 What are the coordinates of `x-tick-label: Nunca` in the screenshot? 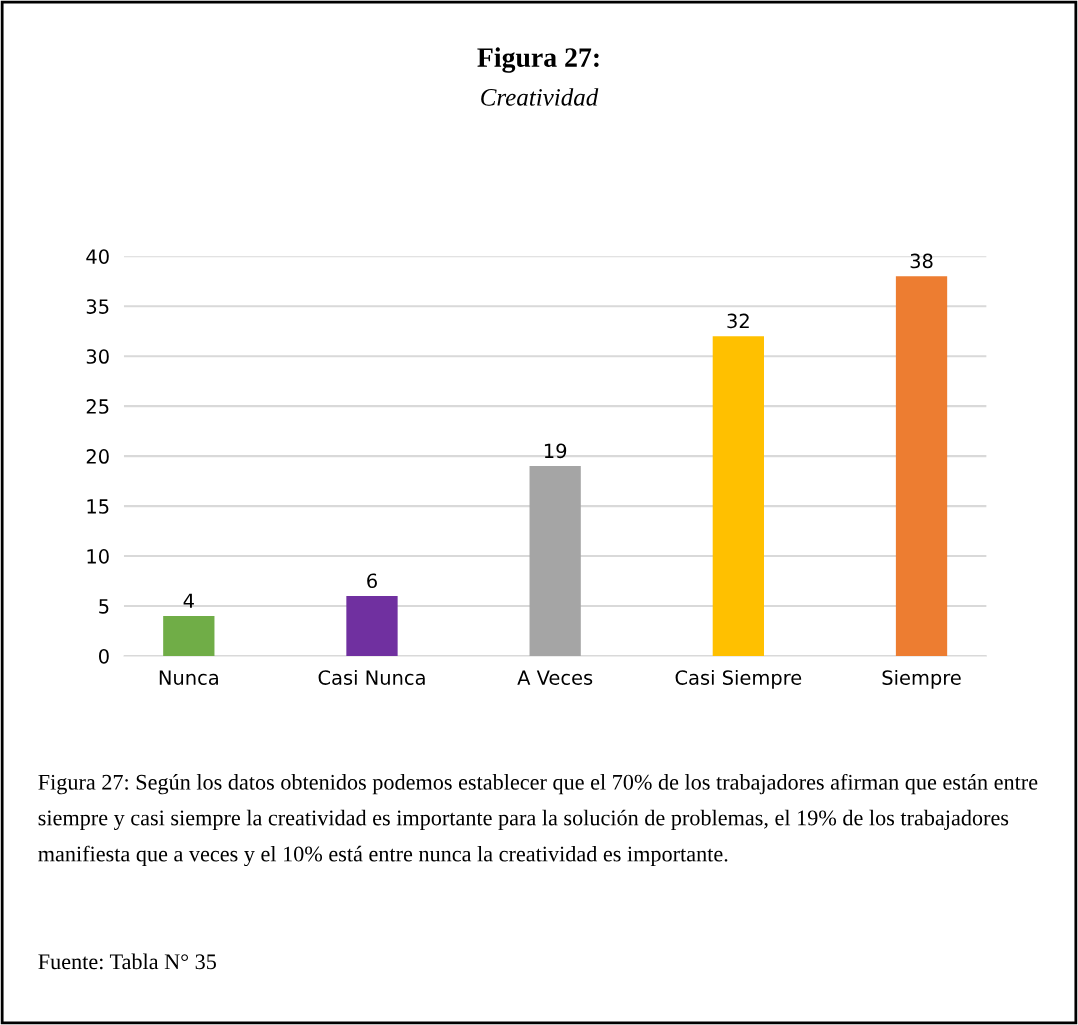 It's located at (188, 677).